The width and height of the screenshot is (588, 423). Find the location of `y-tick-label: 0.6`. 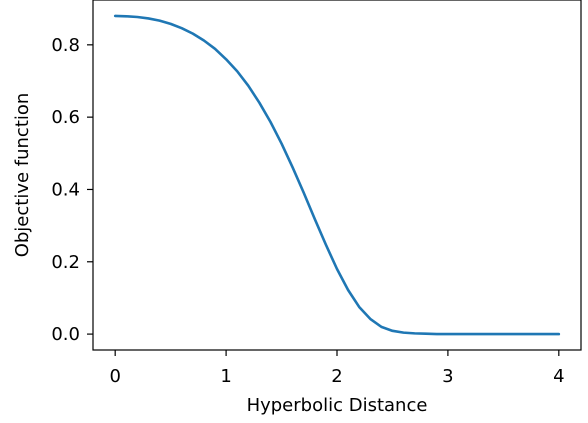

y-tick-label: 0.6 is located at coordinates (65, 117).